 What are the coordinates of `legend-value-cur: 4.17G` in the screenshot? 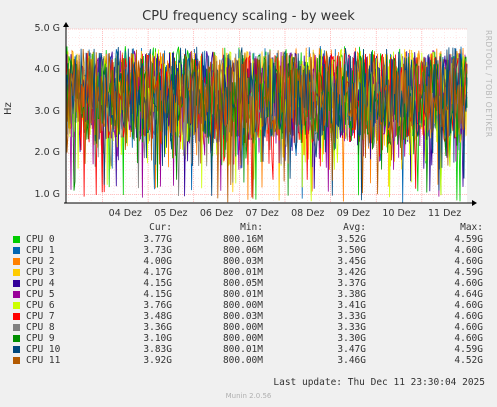 It's located at (157, 272).